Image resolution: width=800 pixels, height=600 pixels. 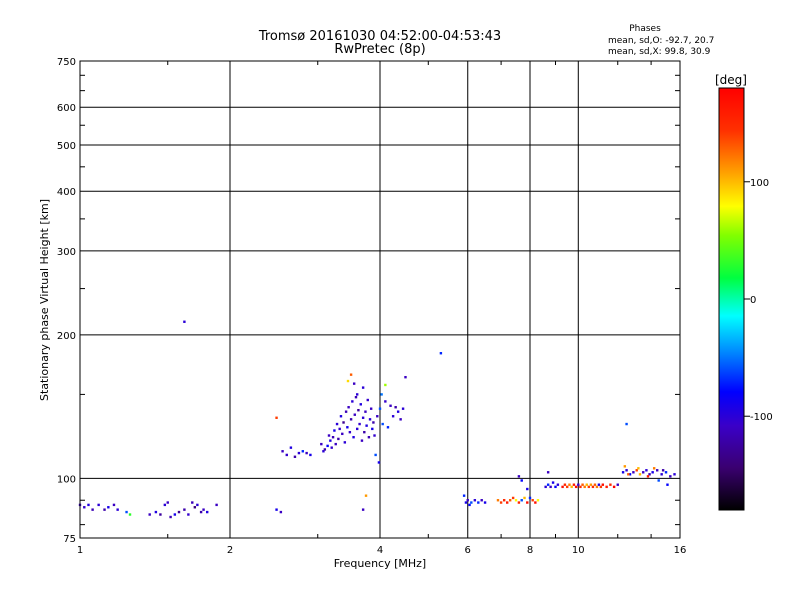 I want to click on x-tick-label: 10, so click(x=578, y=550).